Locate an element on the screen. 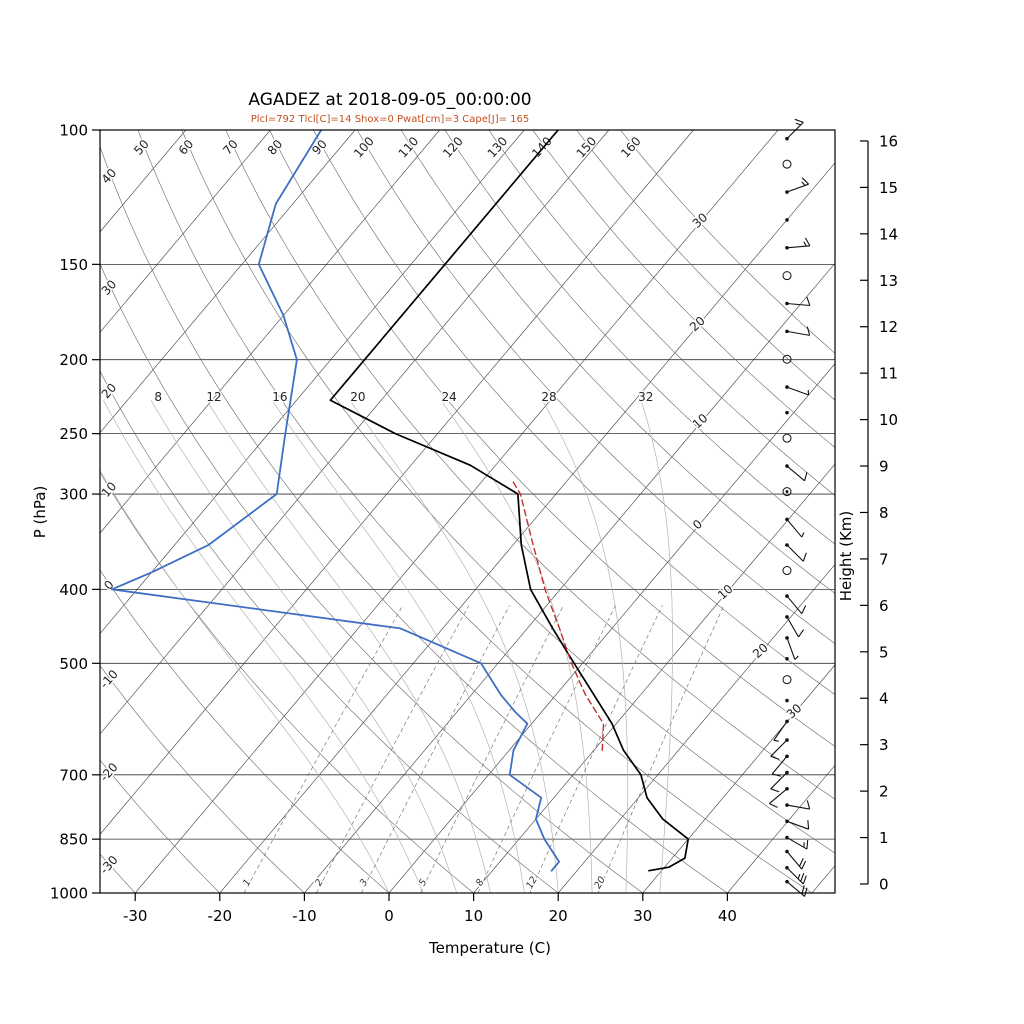 This screenshot has width=1024, height=1024. dry-adiabat-label: 130 is located at coordinates (498, 147).